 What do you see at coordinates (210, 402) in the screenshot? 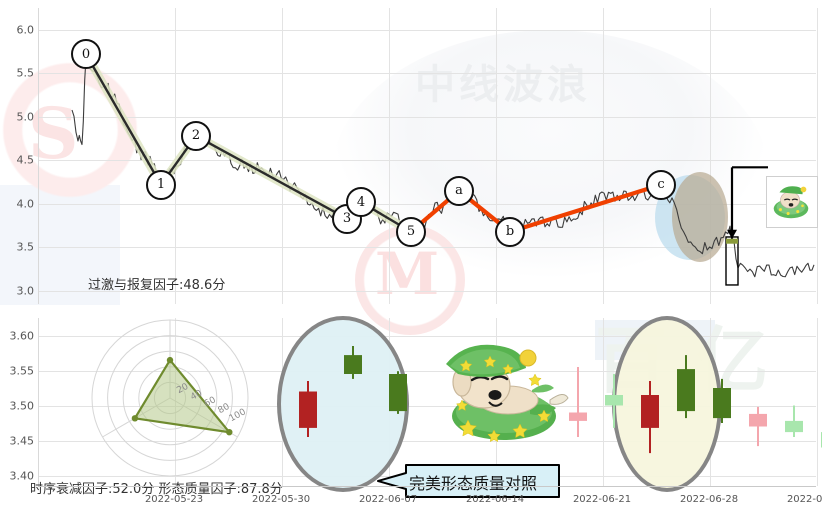
I see `radar-tick-label: 60` at bounding box center [210, 402].